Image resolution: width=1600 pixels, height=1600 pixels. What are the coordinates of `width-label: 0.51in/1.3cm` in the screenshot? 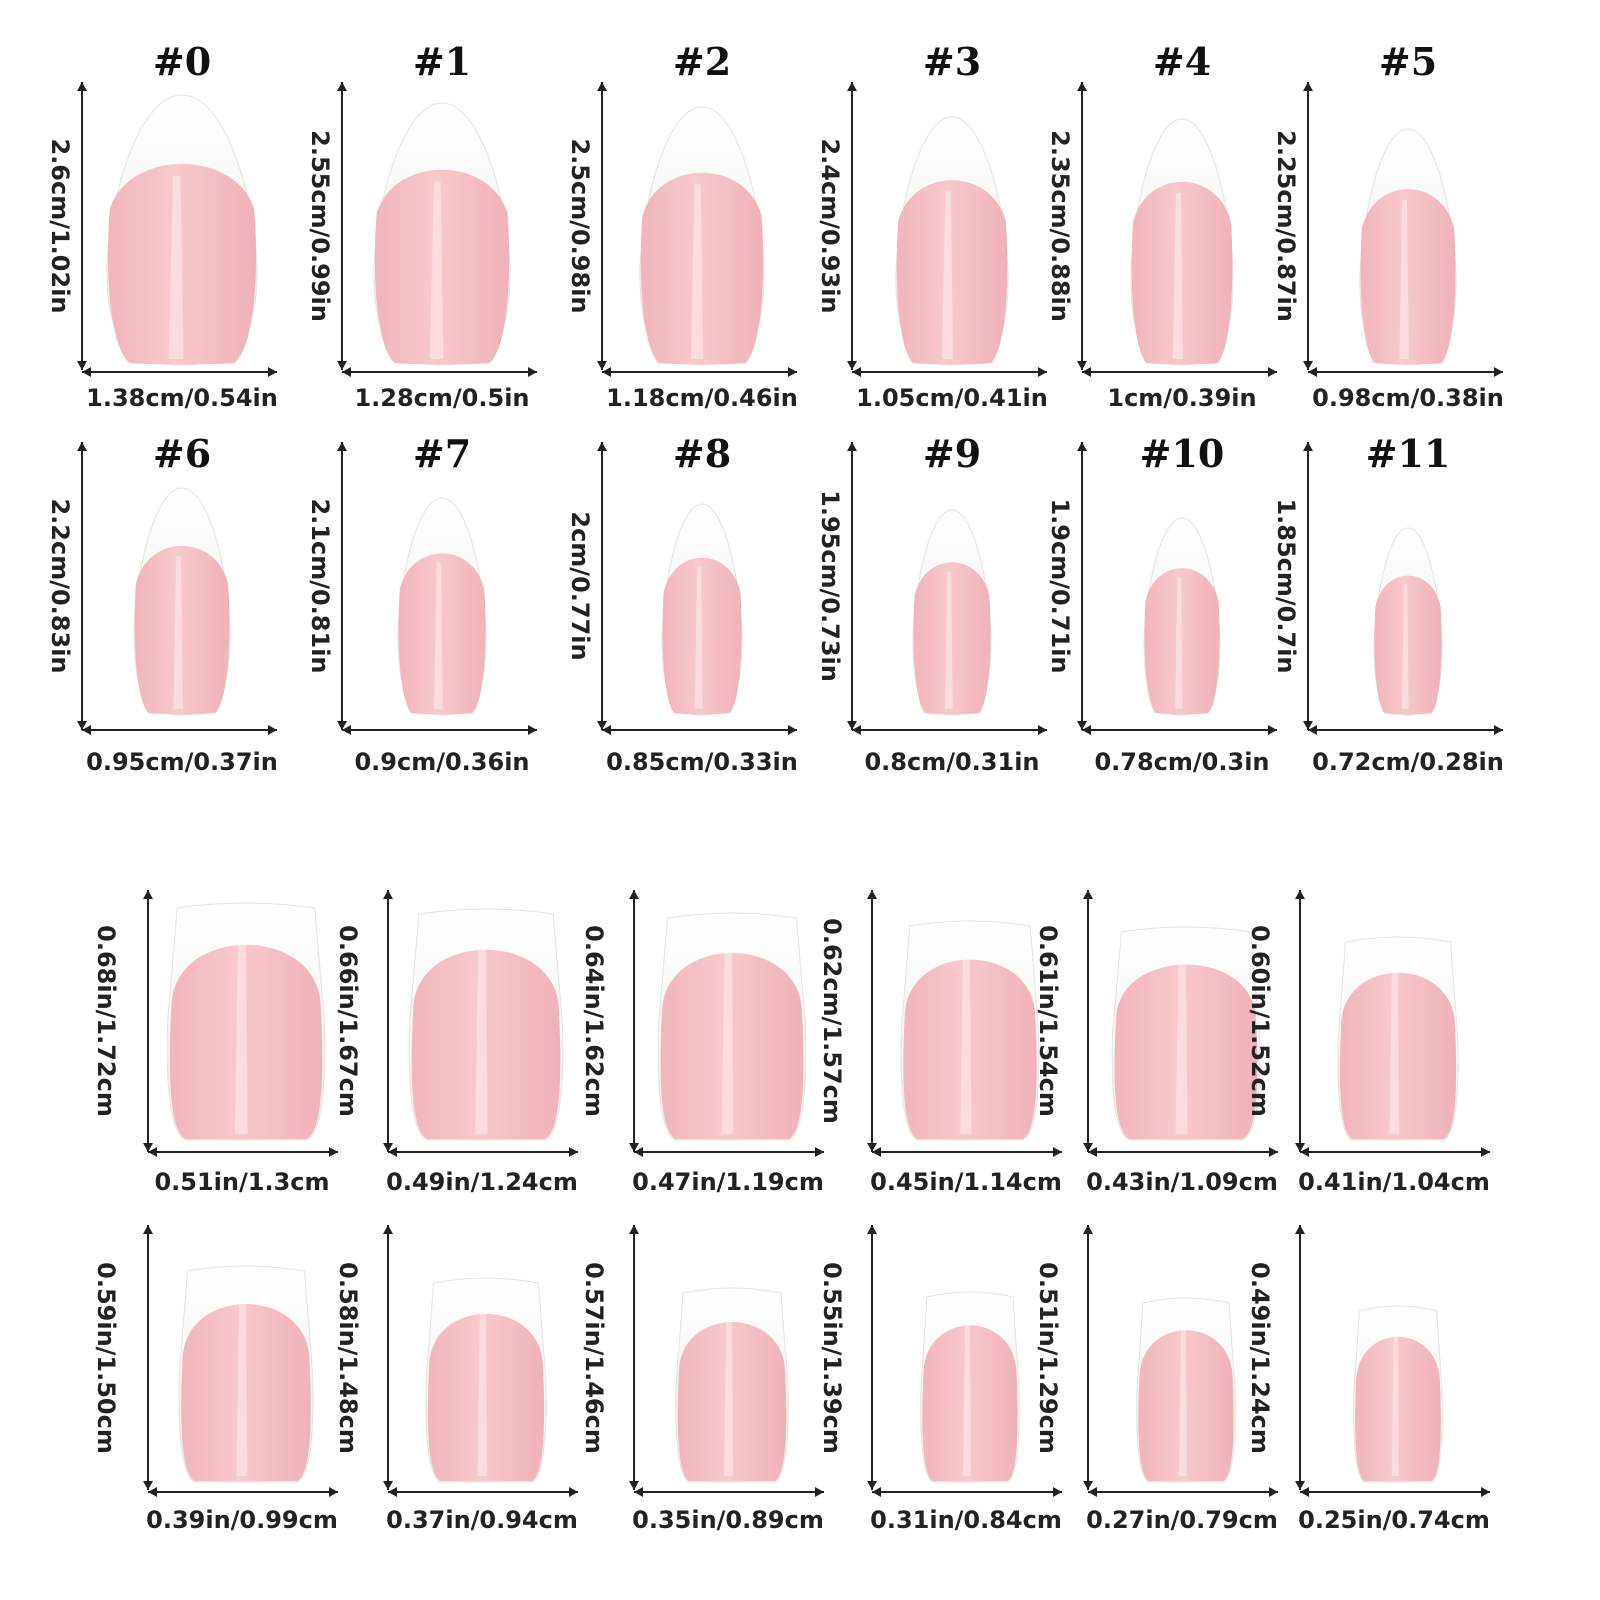 It's located at (242, 1182).